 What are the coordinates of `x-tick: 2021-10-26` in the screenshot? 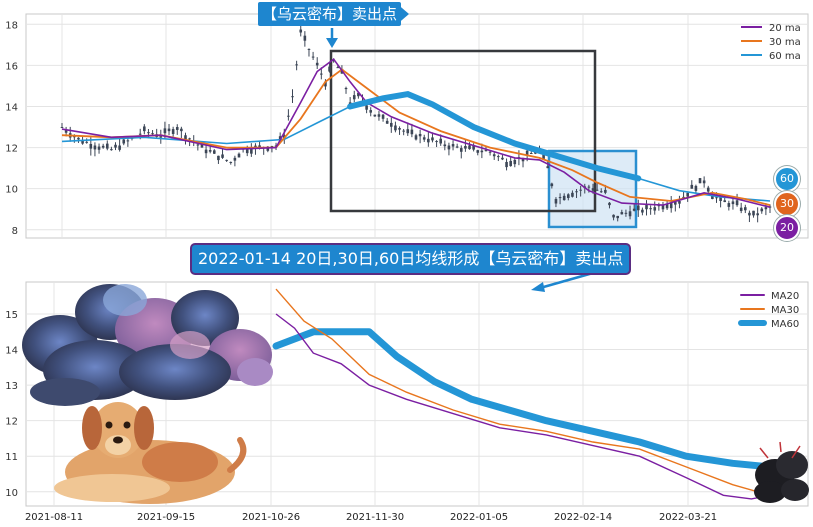 It's located at (271, 517).